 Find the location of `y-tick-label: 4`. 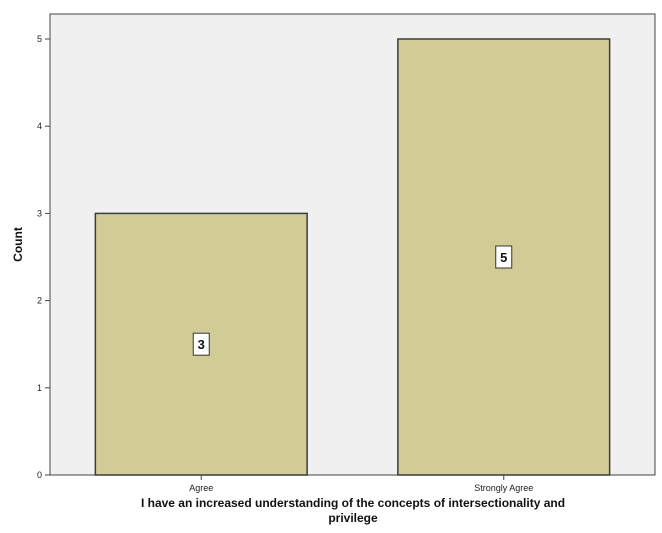

y-tick-label: 4 is located at coordinates (39, 126).